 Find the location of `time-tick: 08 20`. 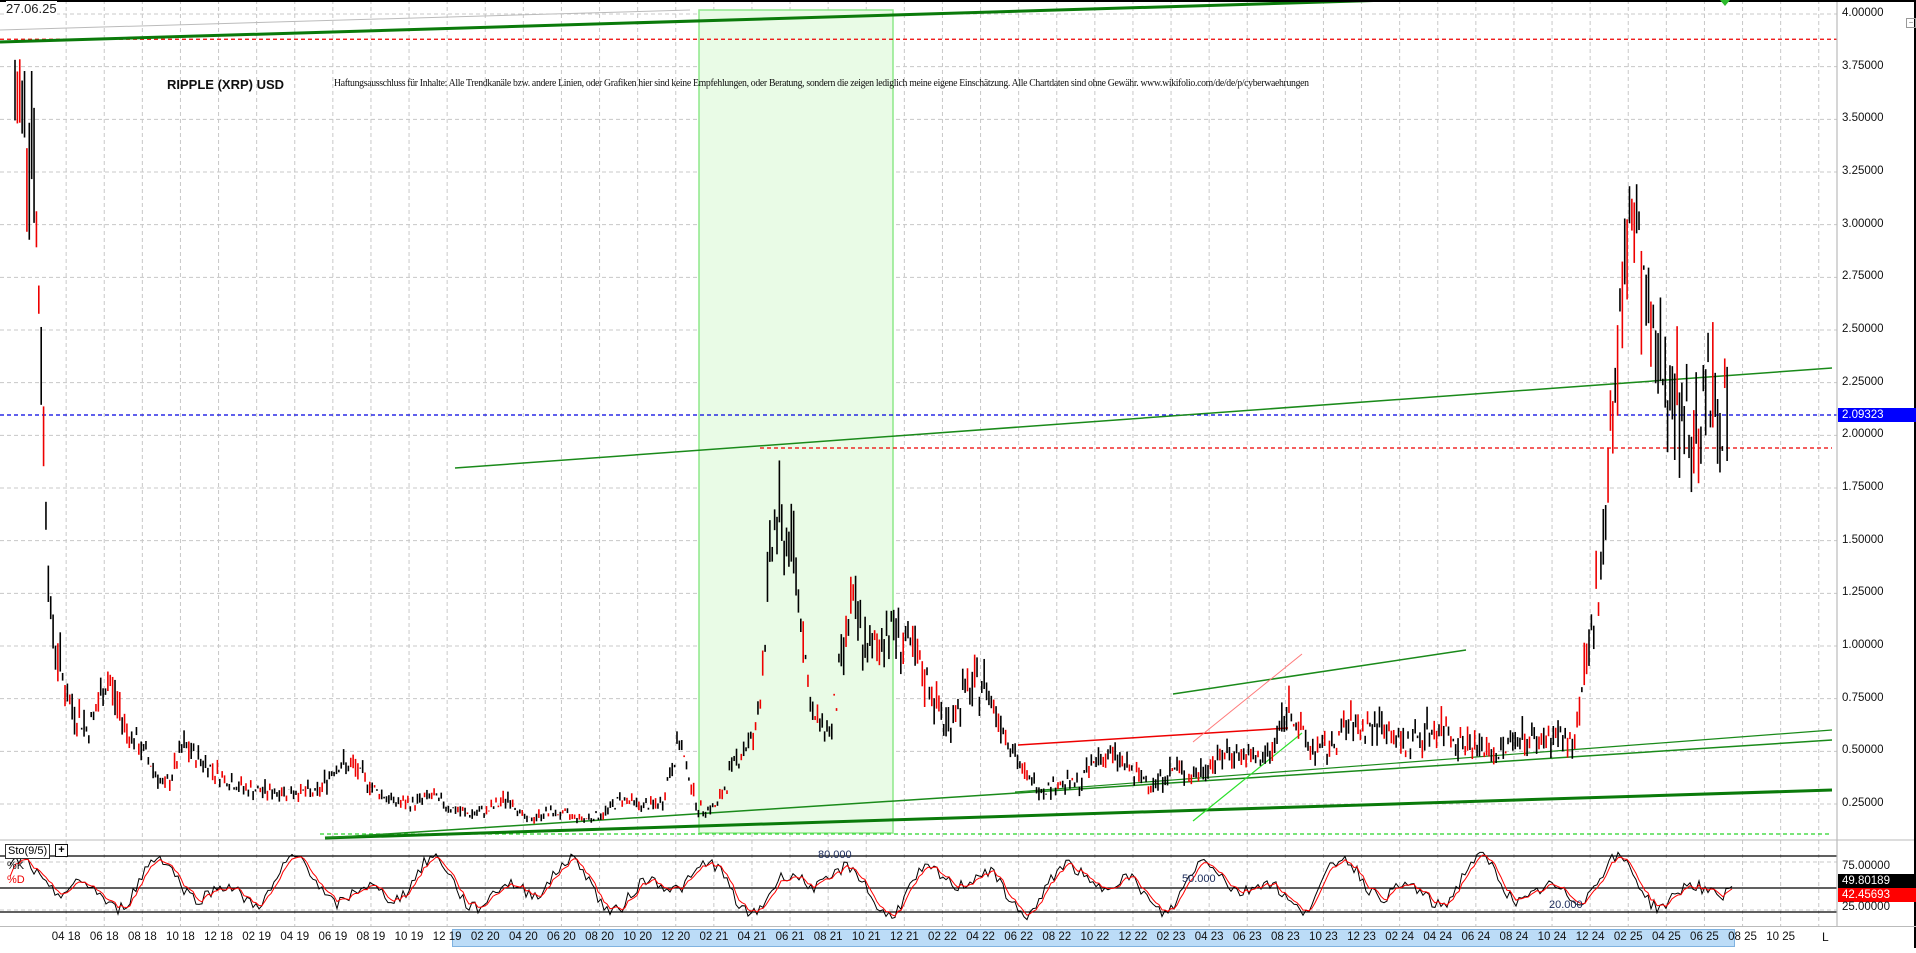

time-tick: 08 20 is located at coordinates (599, 937).